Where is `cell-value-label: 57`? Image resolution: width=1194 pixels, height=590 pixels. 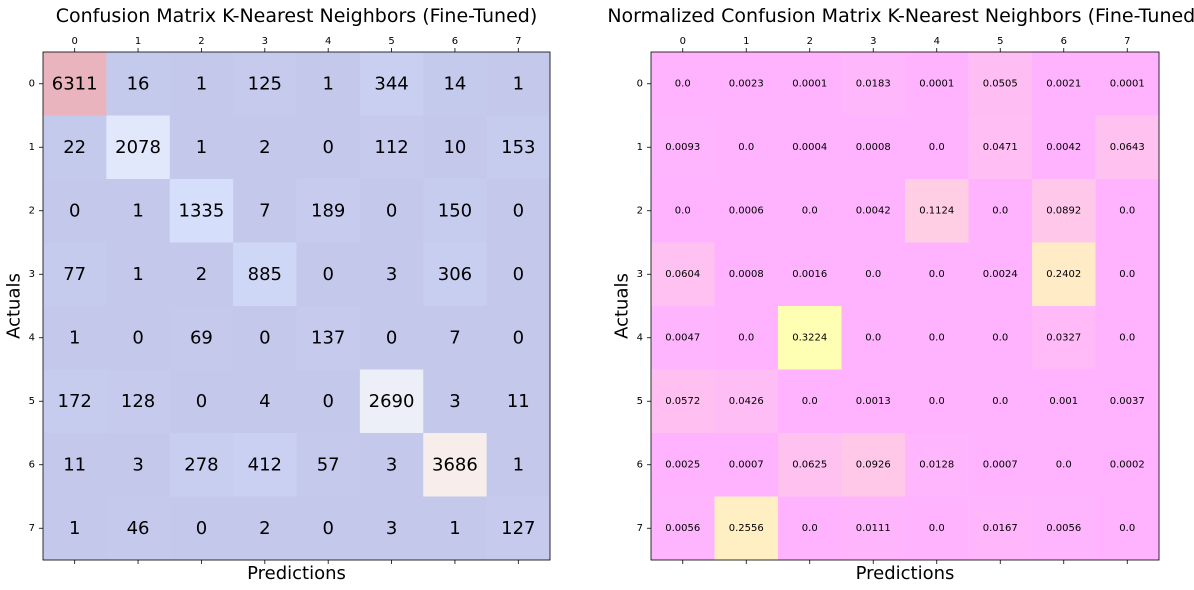
cell-value-label: 57 is located at coordinates (328, 464).